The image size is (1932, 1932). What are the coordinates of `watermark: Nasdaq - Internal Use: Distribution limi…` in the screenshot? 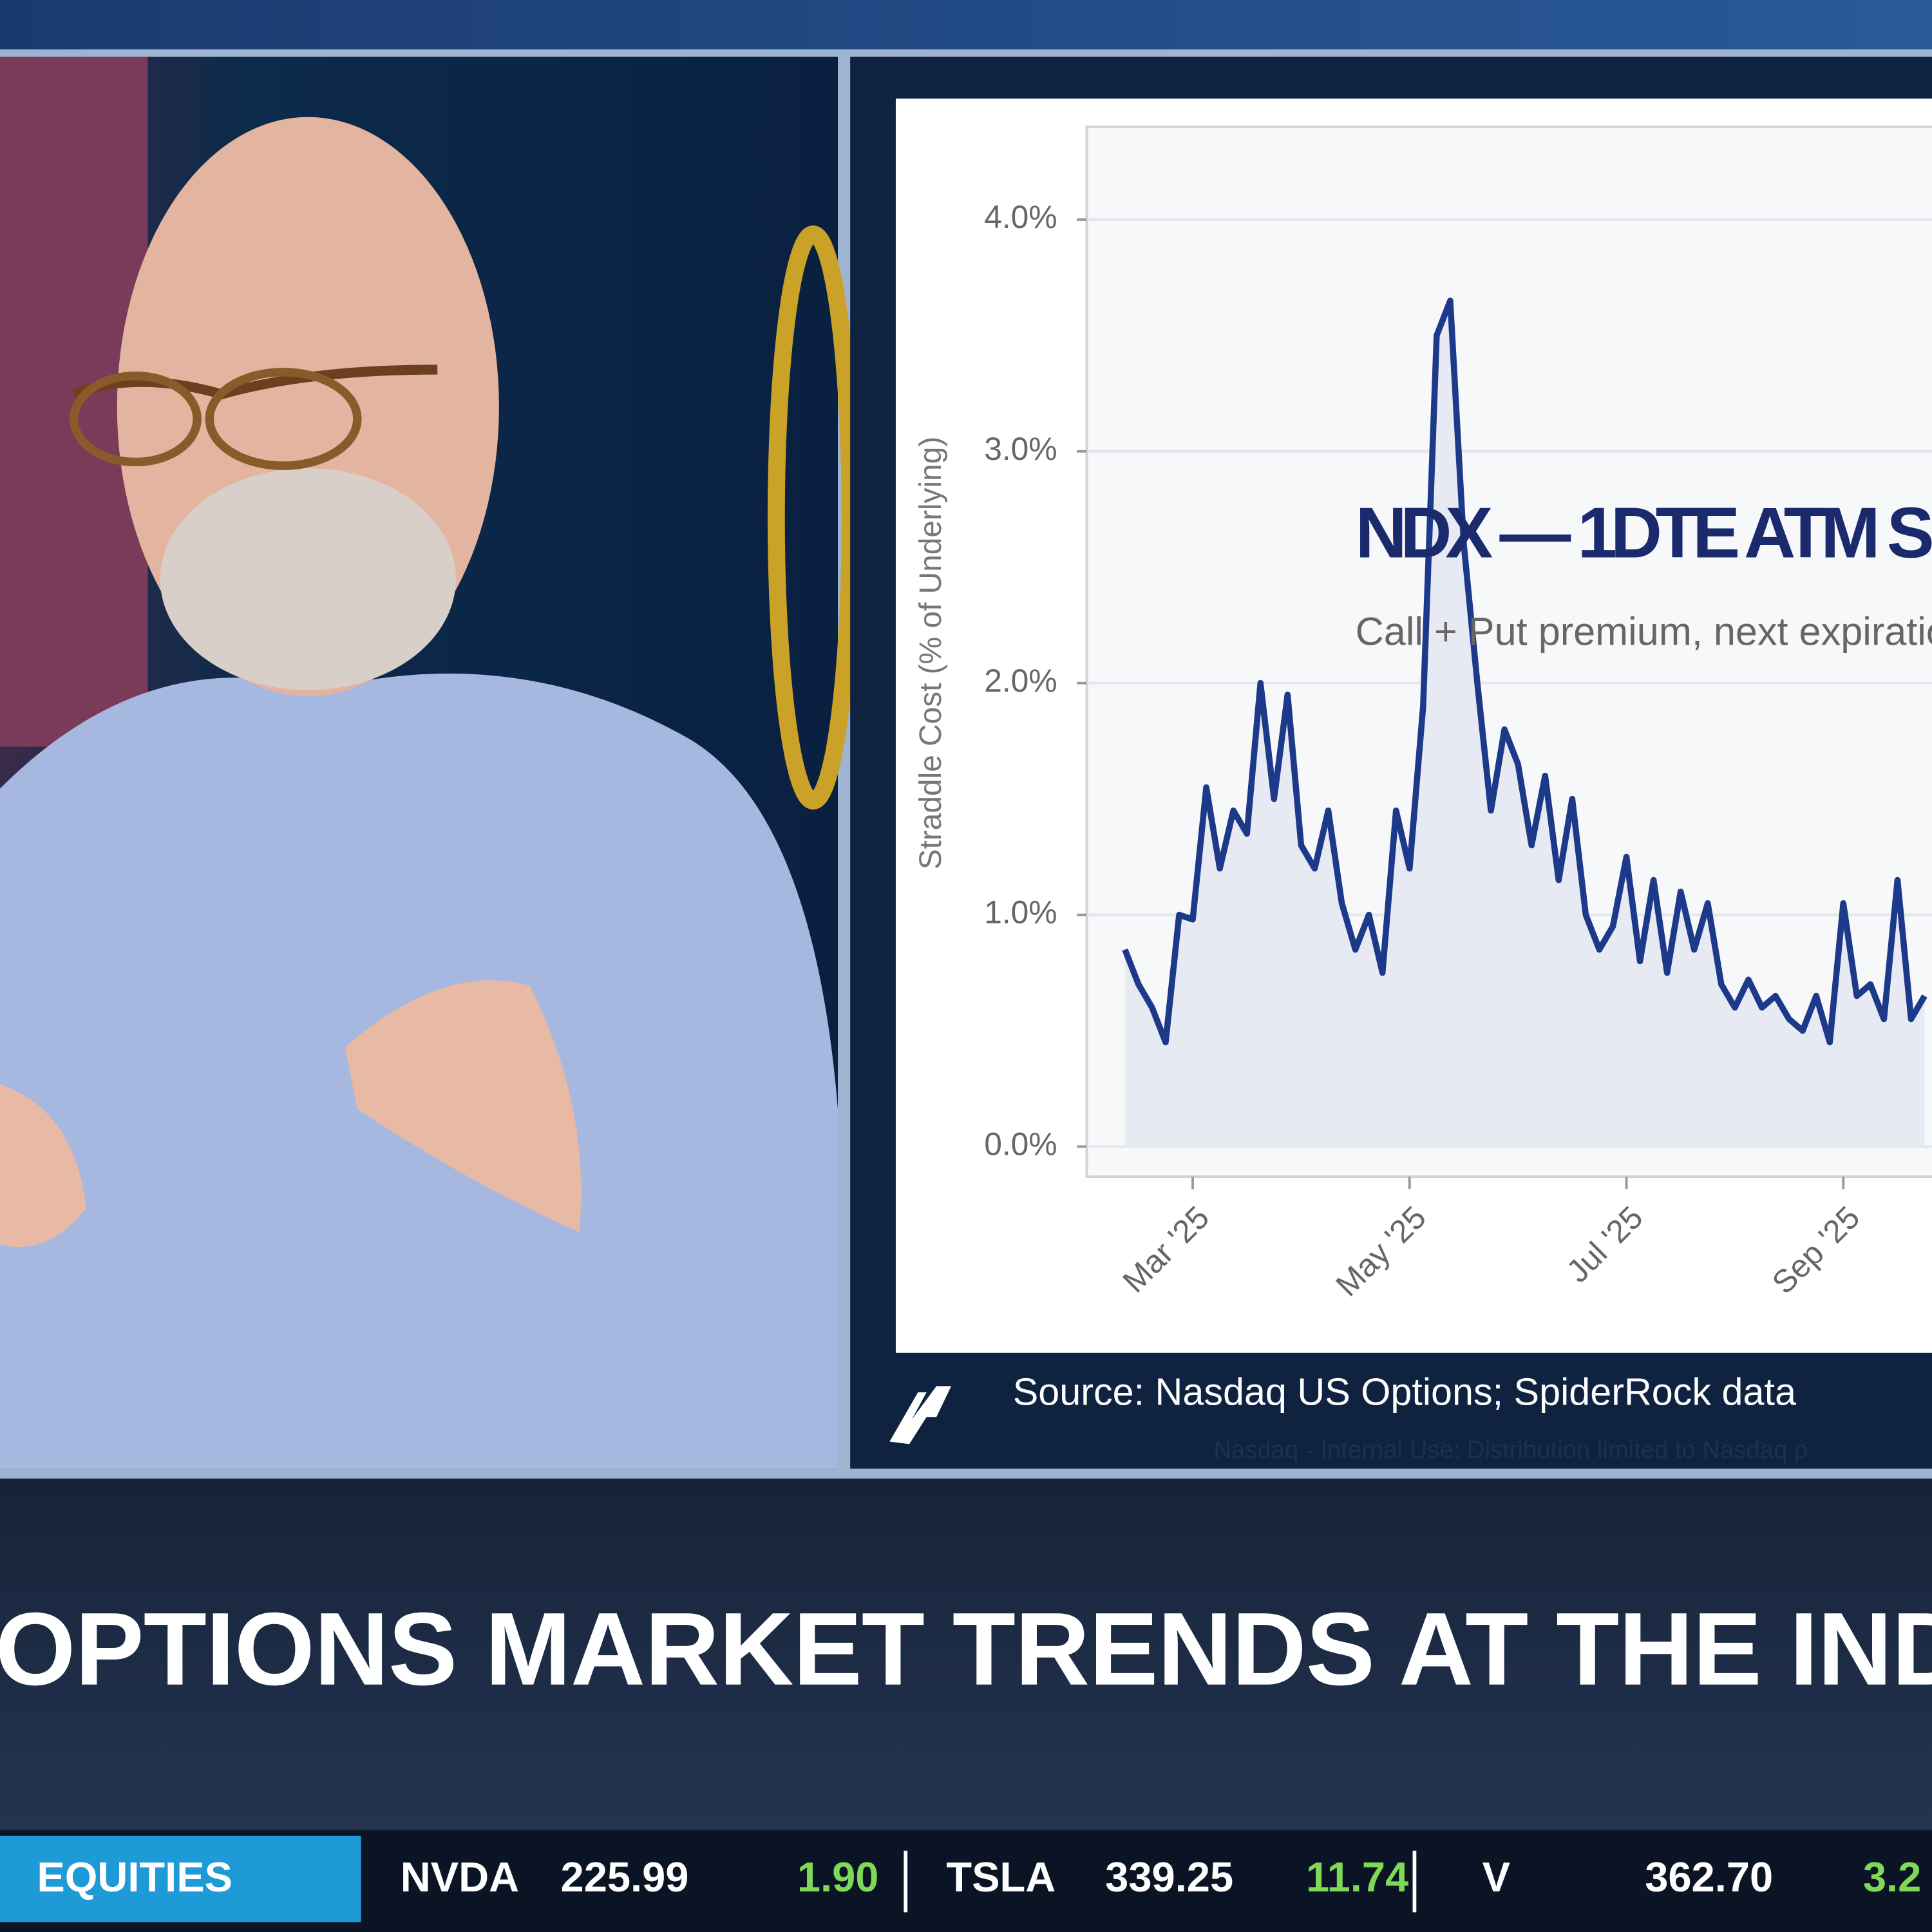 It's located at (1511, 1450).